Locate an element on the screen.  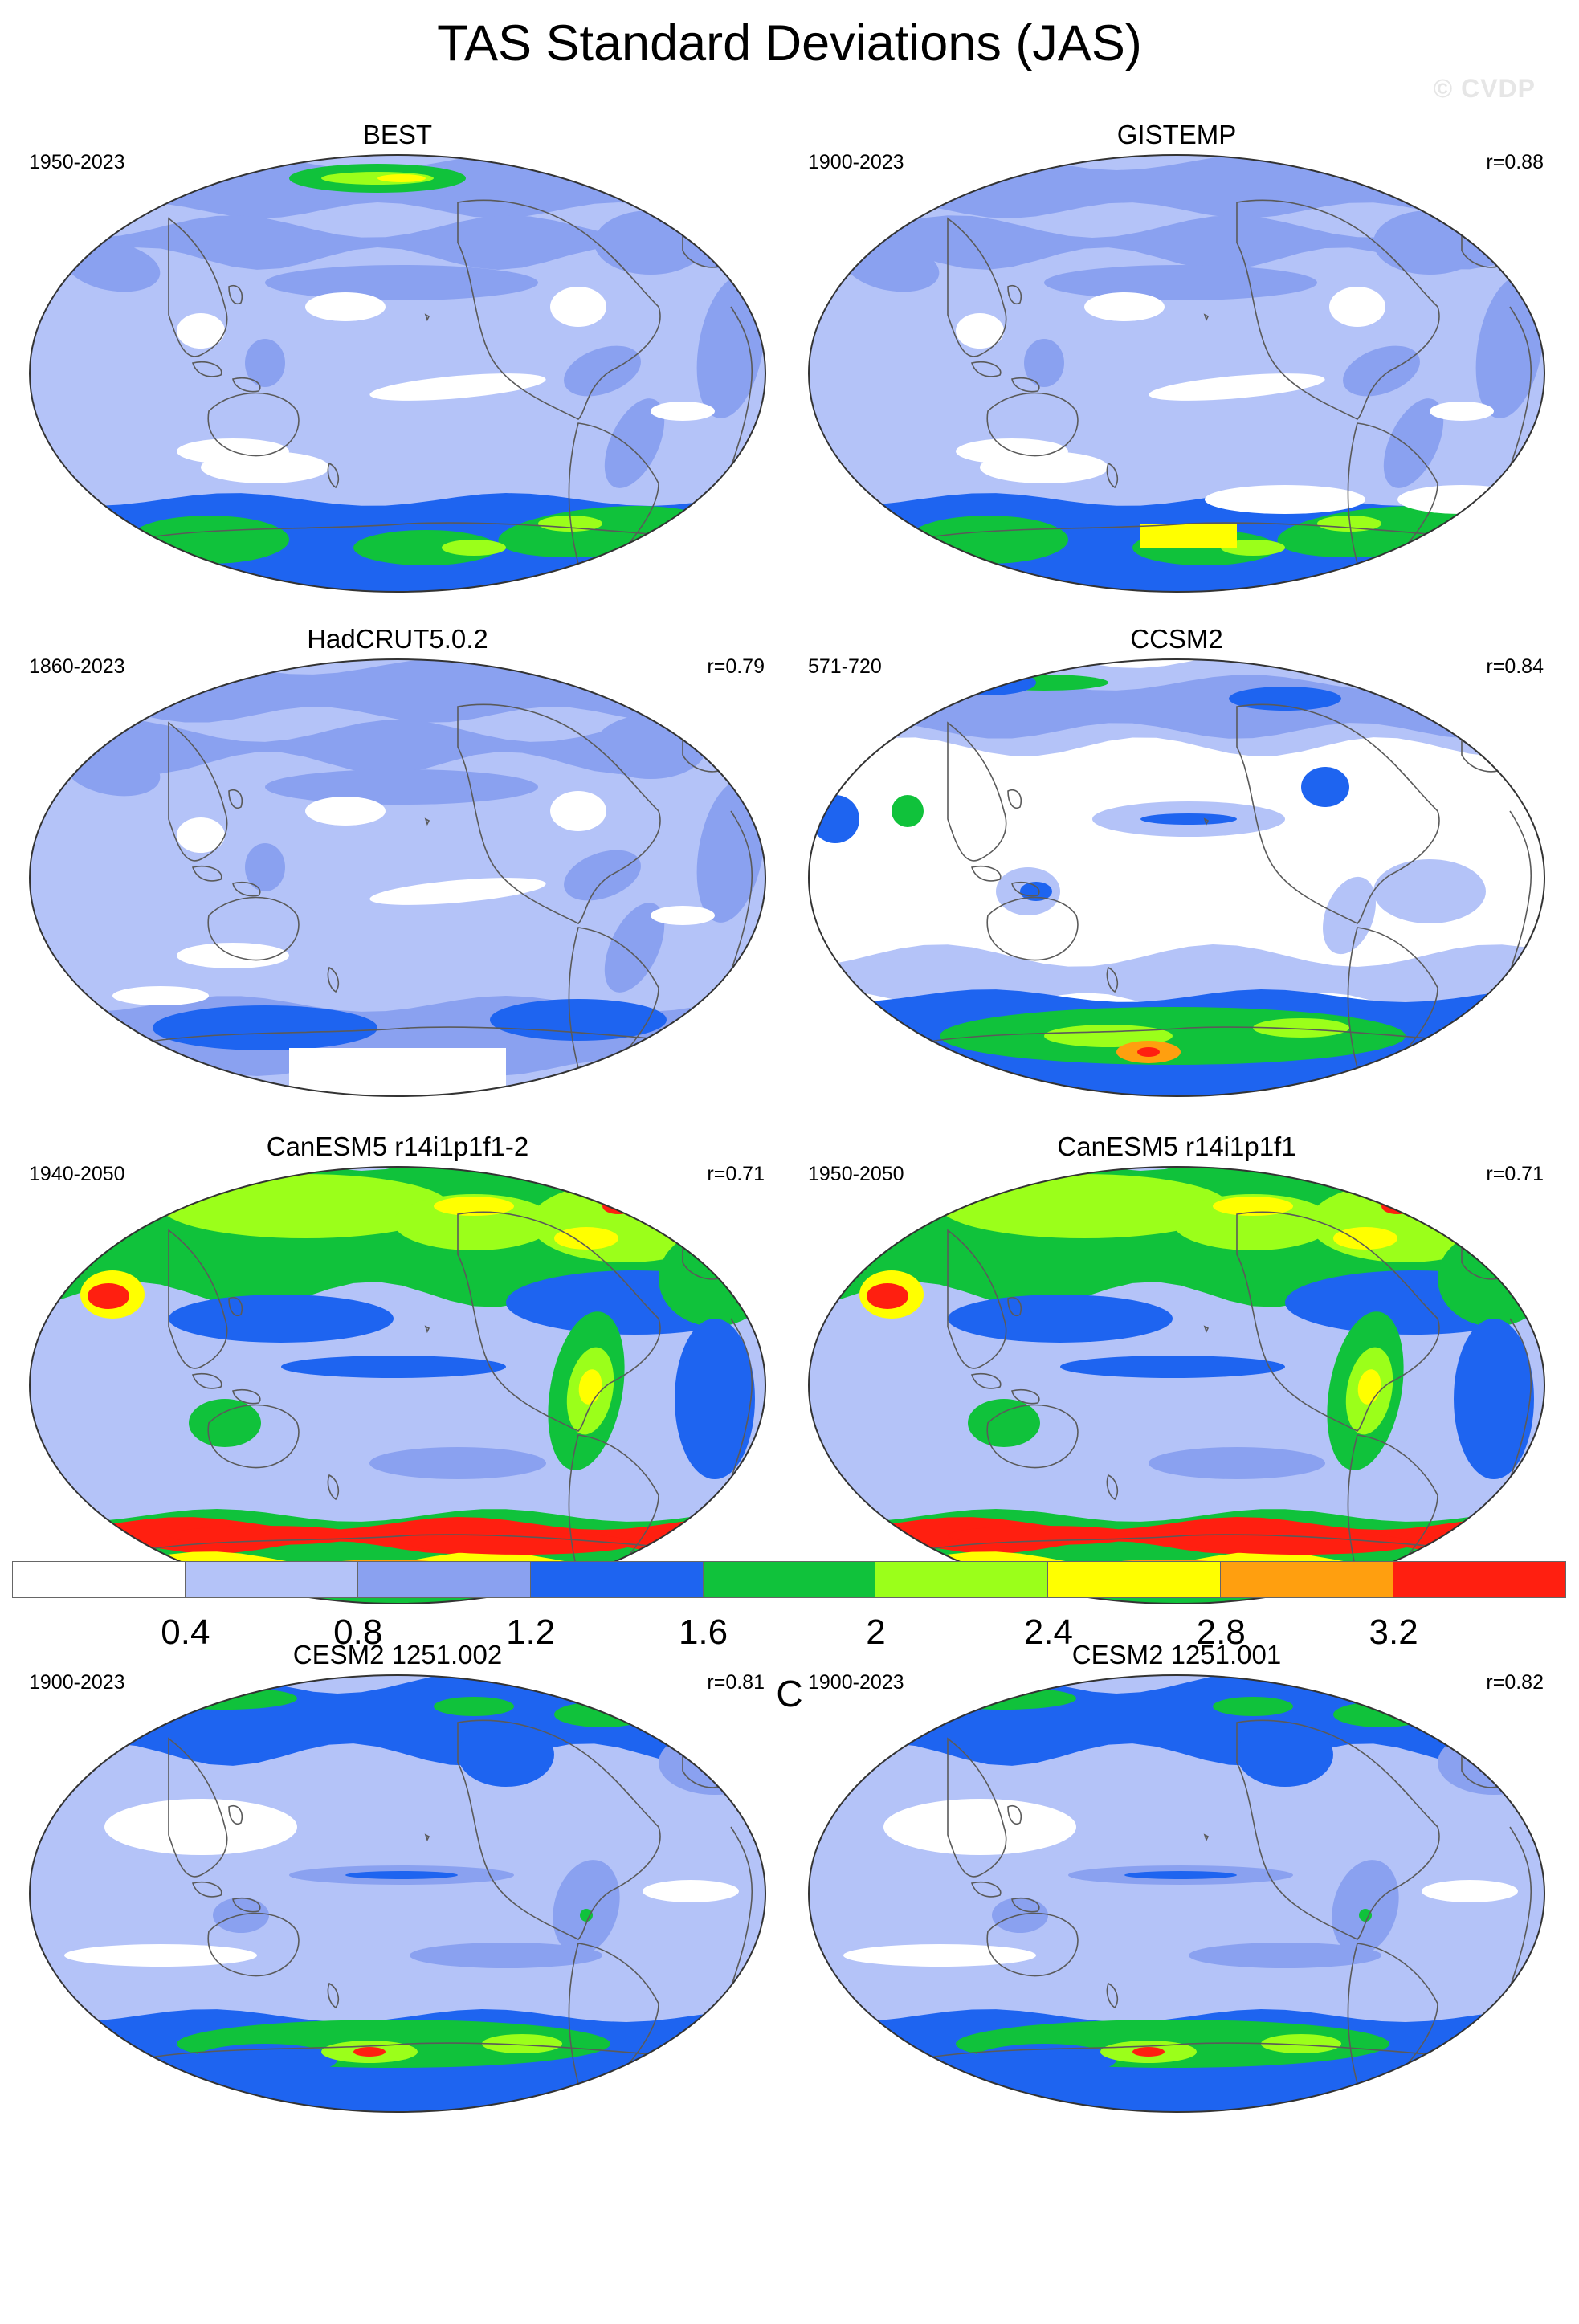
panel-correlation: r=0.88 is located at coordinates (1515, 162).